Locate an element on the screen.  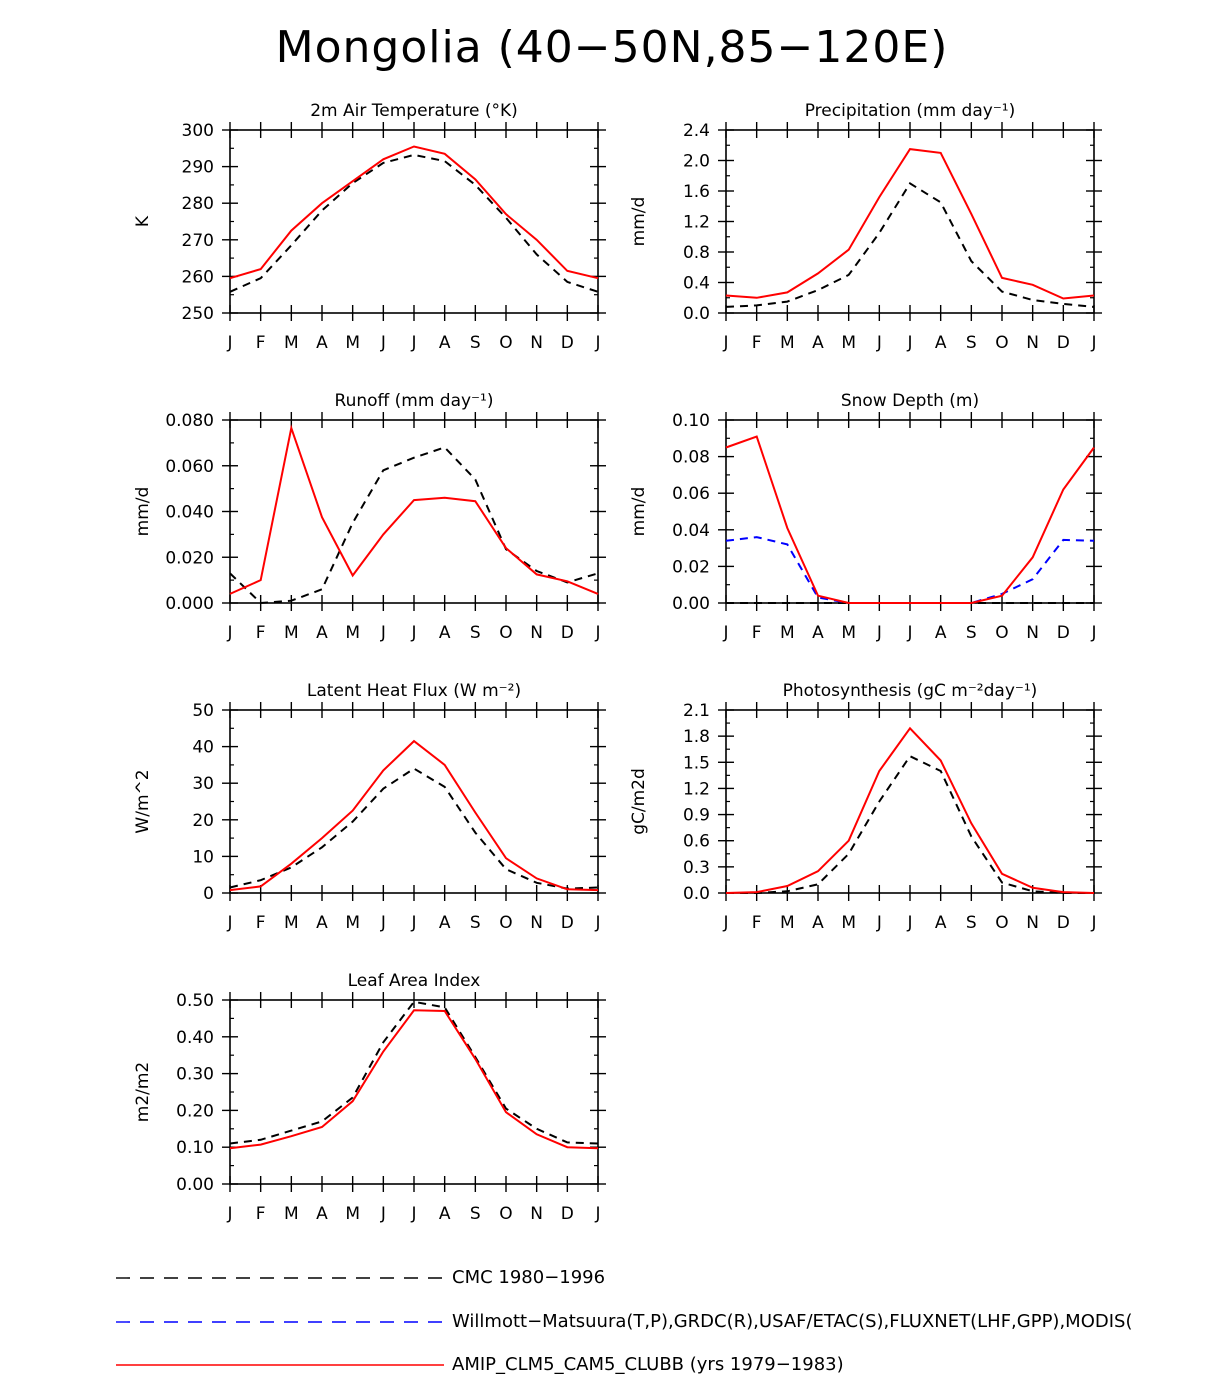
legend-line-obs is located at coordinates (280, 1322).